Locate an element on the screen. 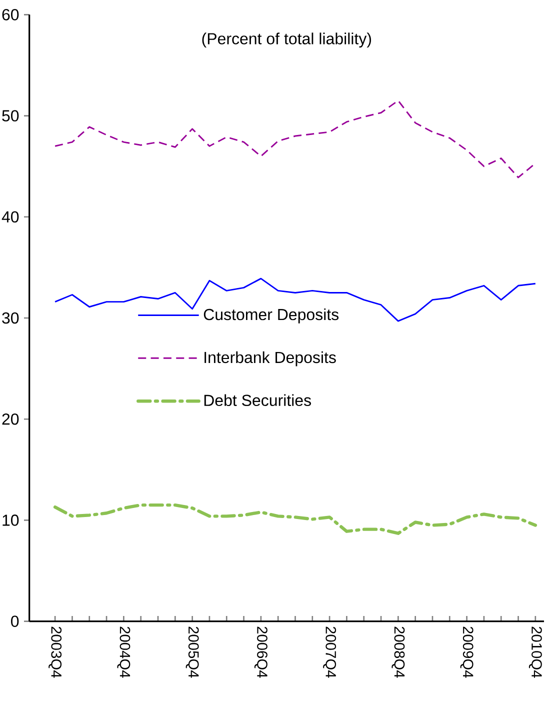  y-tick-label: 10 is located at coordinates (10, 520).